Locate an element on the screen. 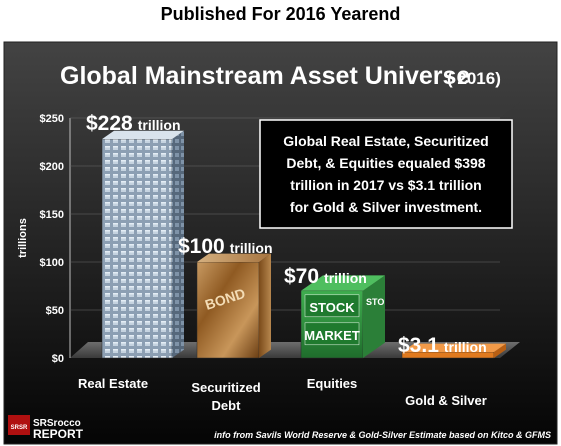  value-amount: $3.1 is located at coordinates (418, 345).